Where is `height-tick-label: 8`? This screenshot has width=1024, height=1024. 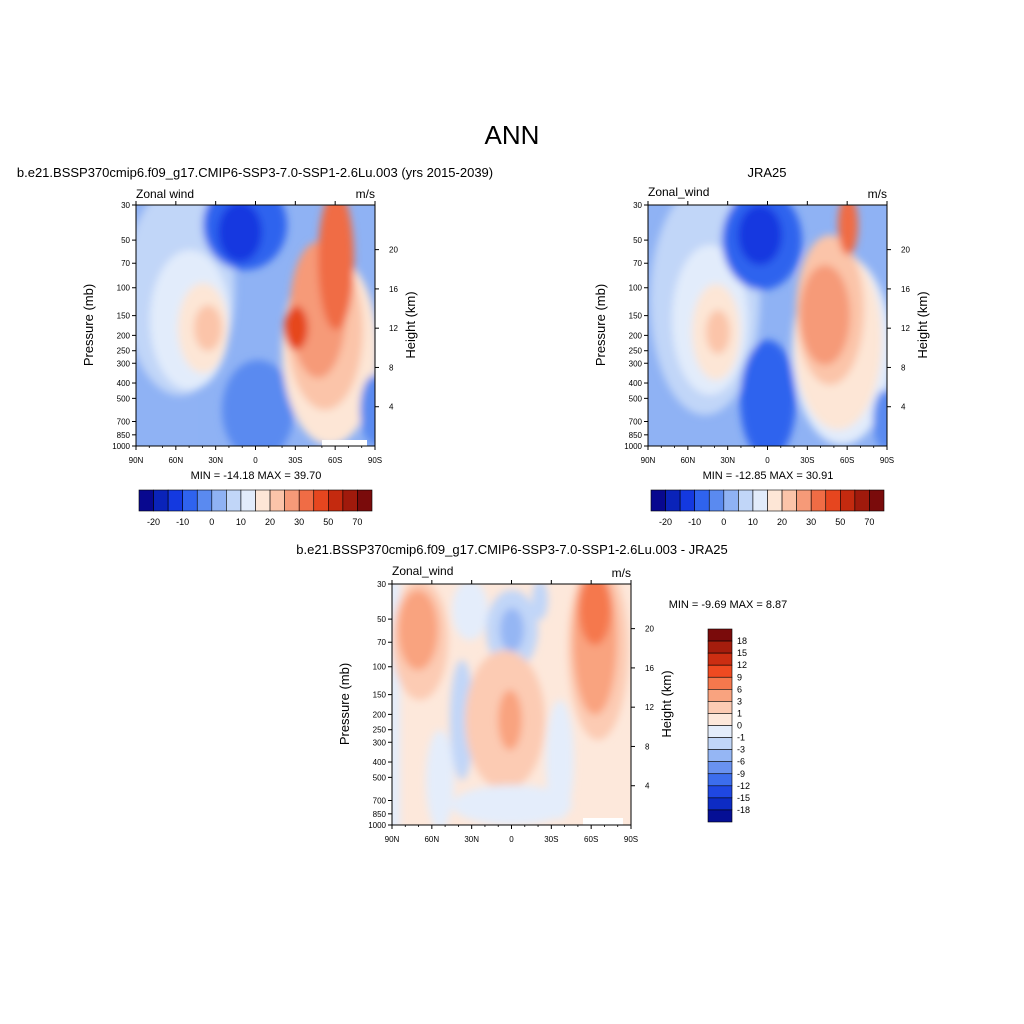 height-tick-label: 8 is located at coordinates (647, 746).